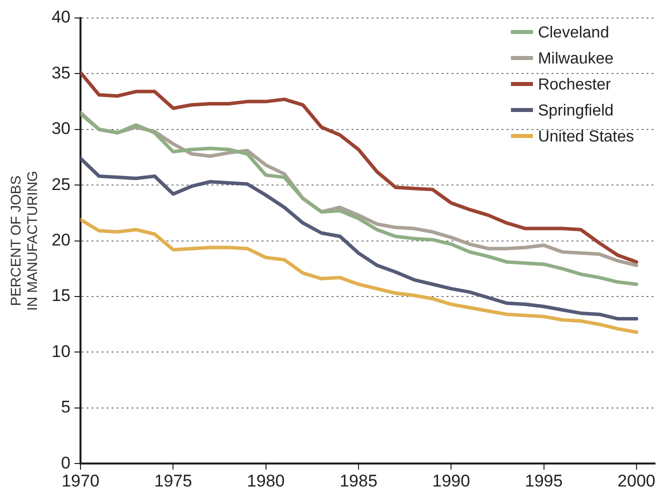 The image size is (665, 496). What do you see at coordinates (66, 407) in the screenshot?
I see `y-tick-label: 5` at bounding box center [66, 407].